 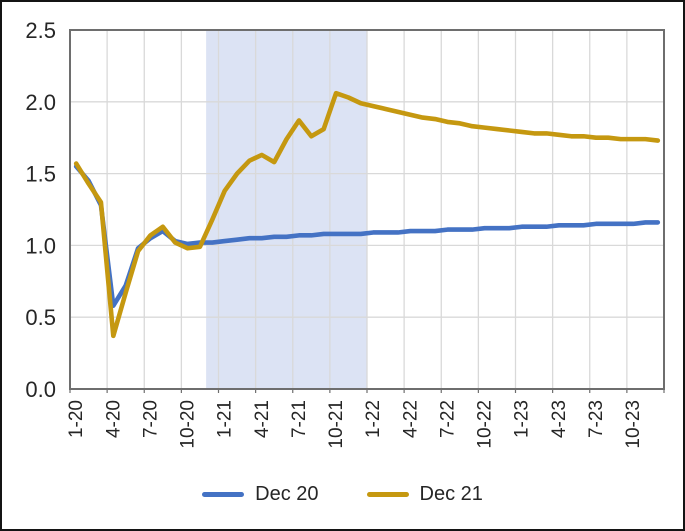 I want to click on legend-item-dec-20: Dec 20, so click(x=260, y=494).